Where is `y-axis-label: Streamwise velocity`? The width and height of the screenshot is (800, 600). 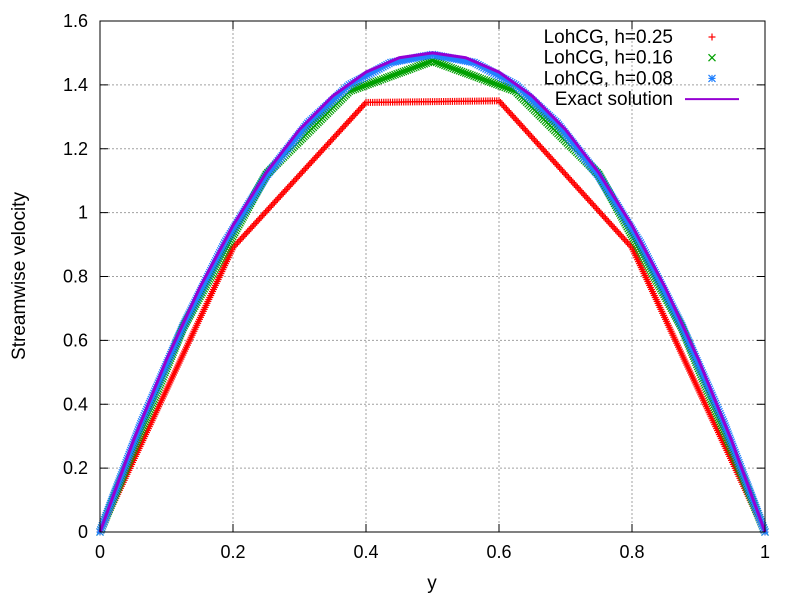 y-axis-label: Streamwise velocity is located at coordinates (19, 276).